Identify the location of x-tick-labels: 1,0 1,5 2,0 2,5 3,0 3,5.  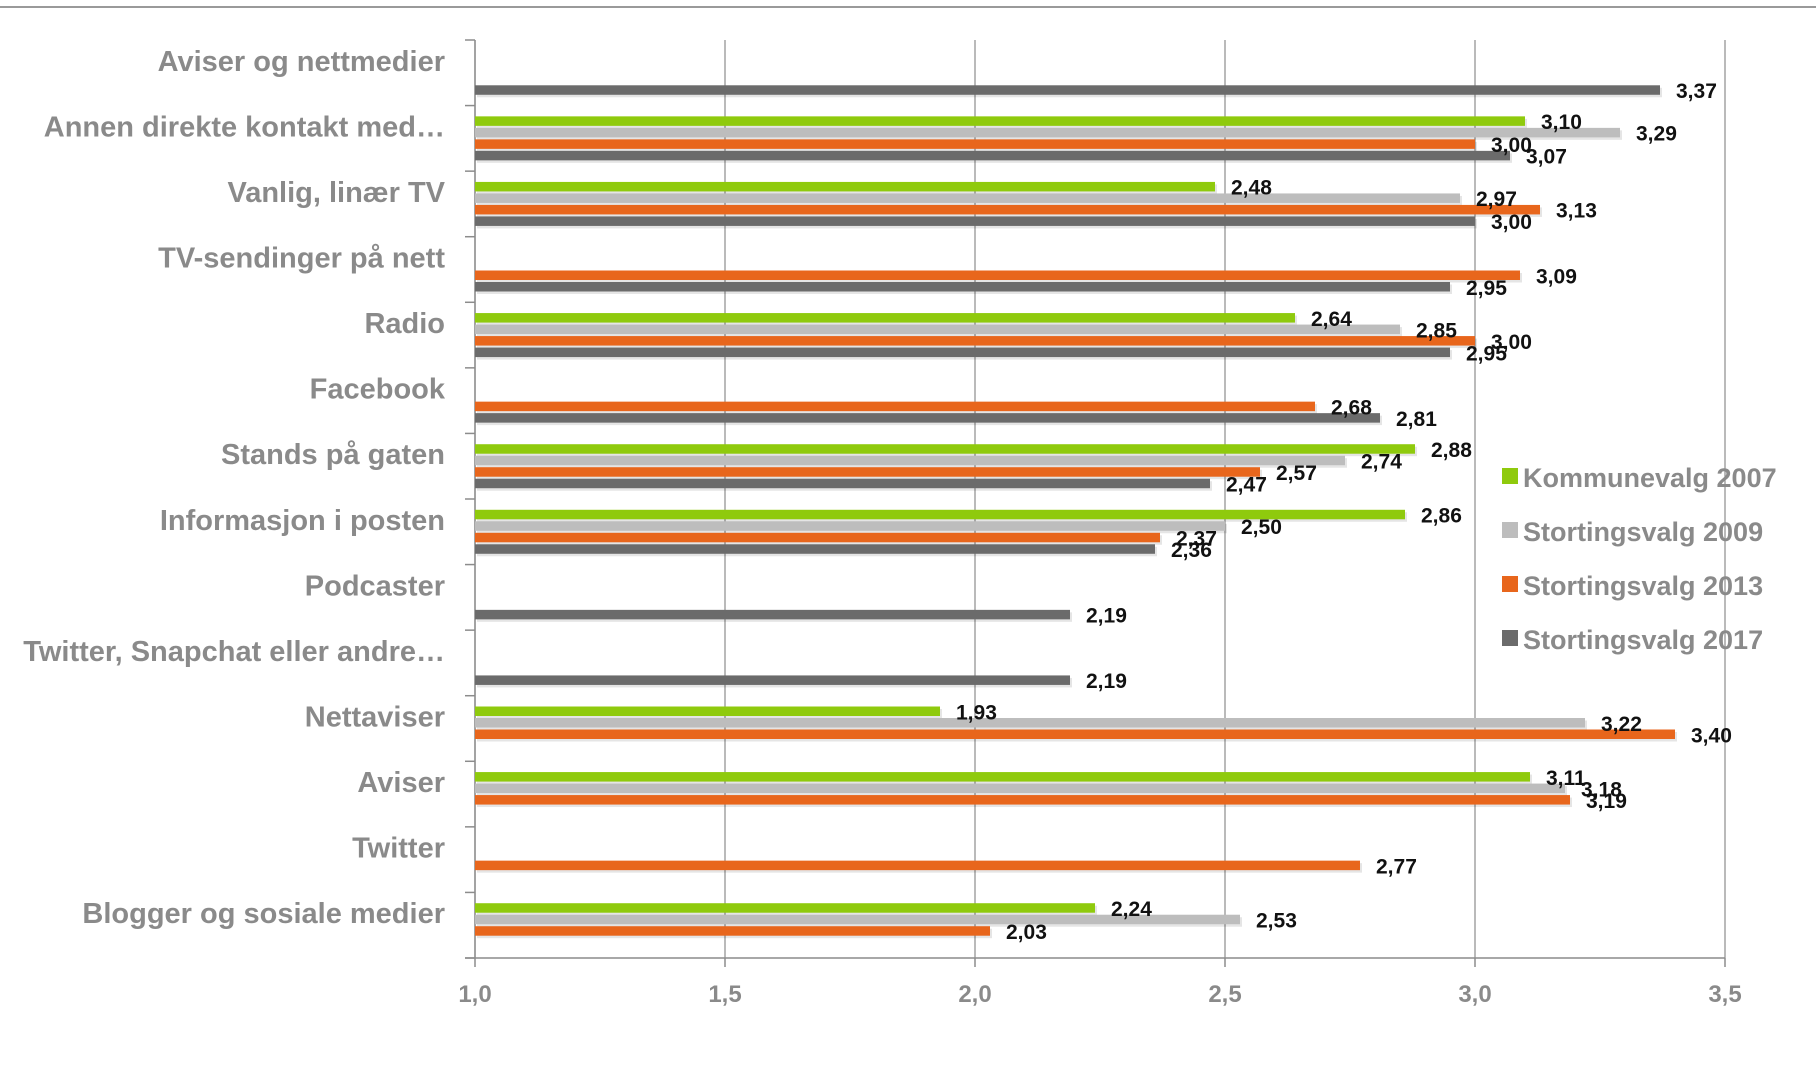
(1099, 994).